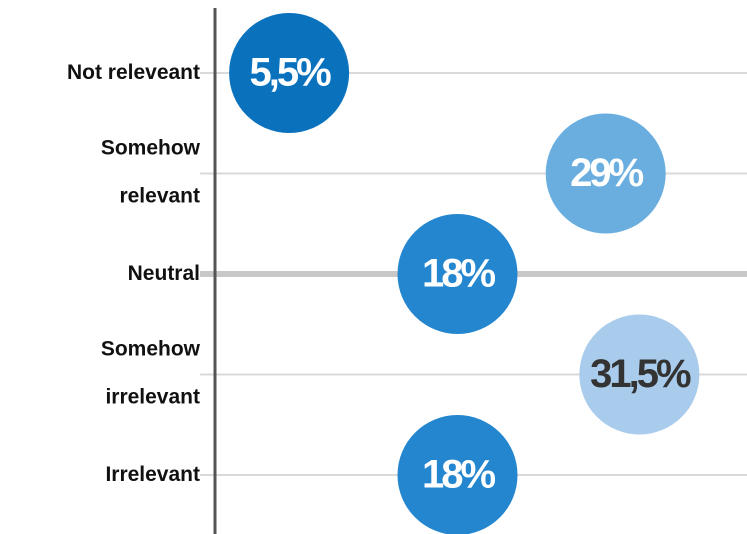 This screenshot has height=534, width=747. I want to click on value-label: 29%, so click(606, 173).